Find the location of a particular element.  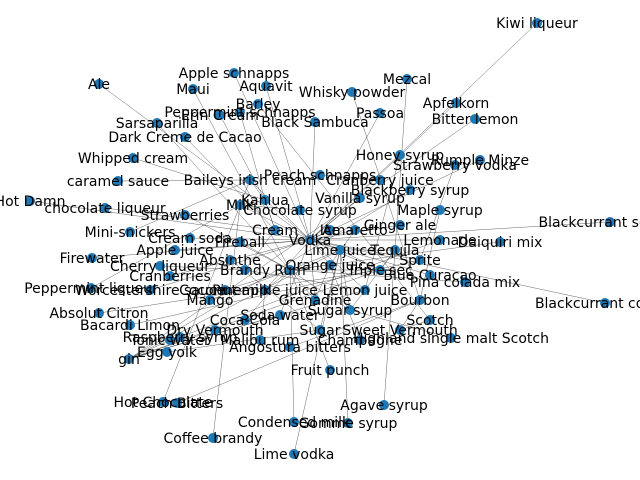

node-vanilla-syrup is located at coordinates (360, 198).